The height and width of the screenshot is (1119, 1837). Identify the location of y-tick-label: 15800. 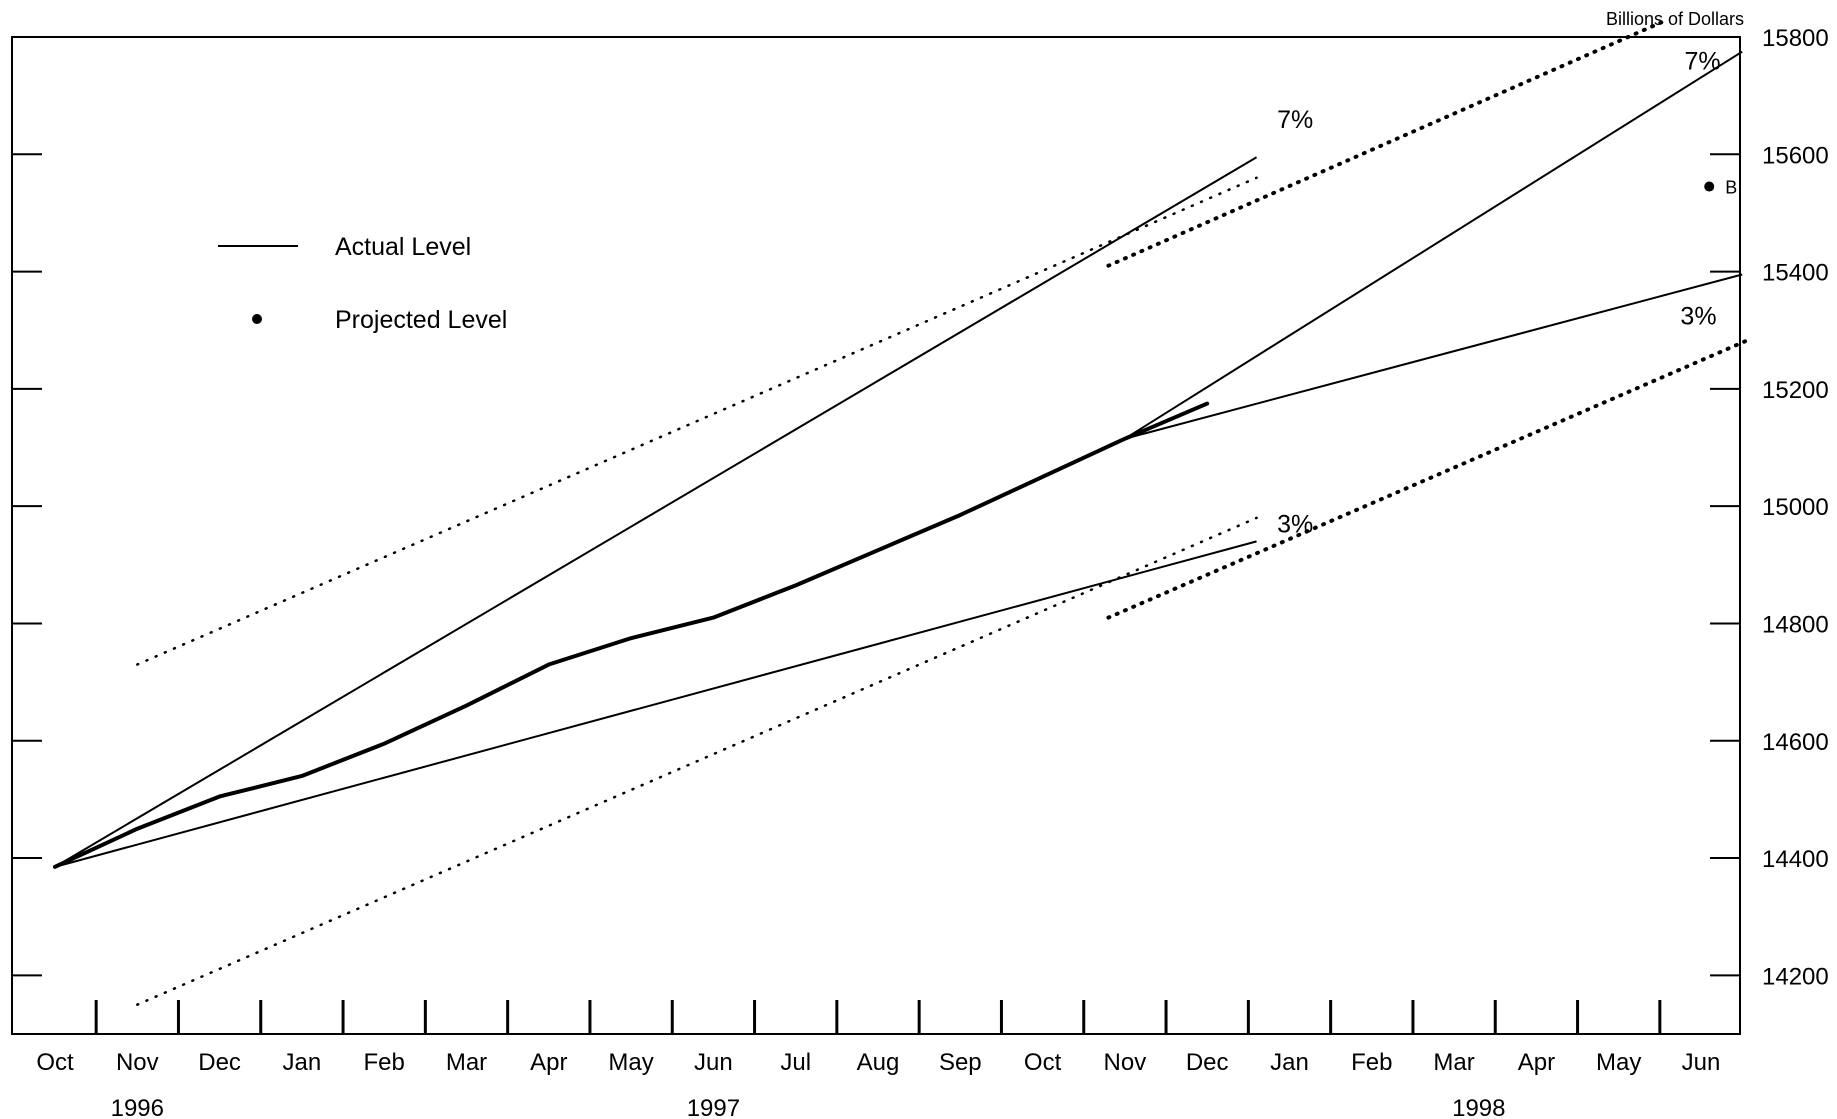
(1795, 38).